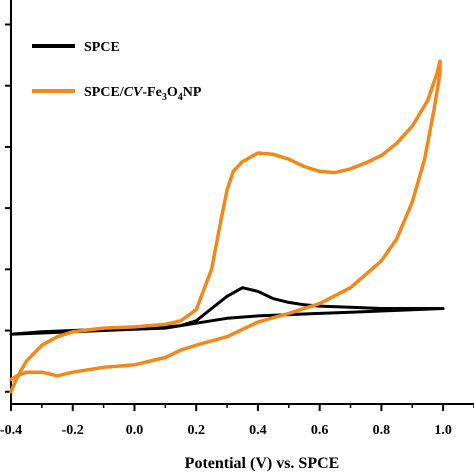 The height and width of the screenshot is (474, 474). What do you see at coordinates (320, 430) in the screenshot?
I see `x-tick-label-5: 0.6` at bounding box center [320, 430].